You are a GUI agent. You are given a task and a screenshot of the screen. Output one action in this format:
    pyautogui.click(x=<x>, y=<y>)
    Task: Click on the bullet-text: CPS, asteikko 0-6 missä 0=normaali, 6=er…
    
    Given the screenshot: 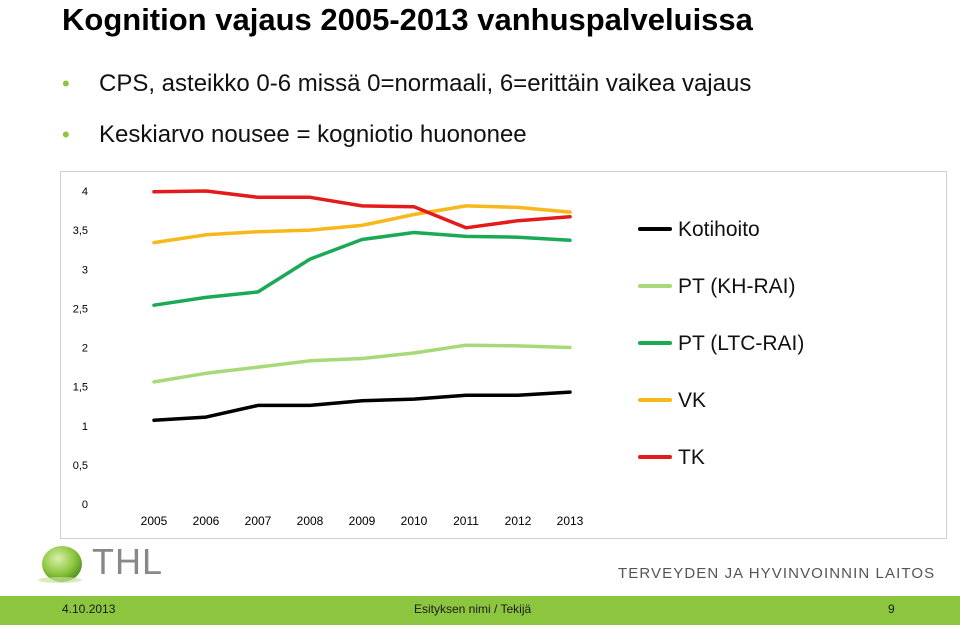 What is the action you would take?
    pyautogui.click(x=425, y=83)
    